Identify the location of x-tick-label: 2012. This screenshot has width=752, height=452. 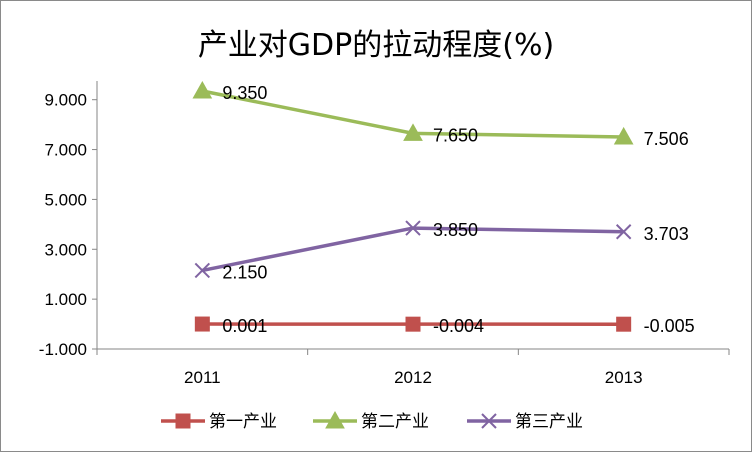
(413, 377).